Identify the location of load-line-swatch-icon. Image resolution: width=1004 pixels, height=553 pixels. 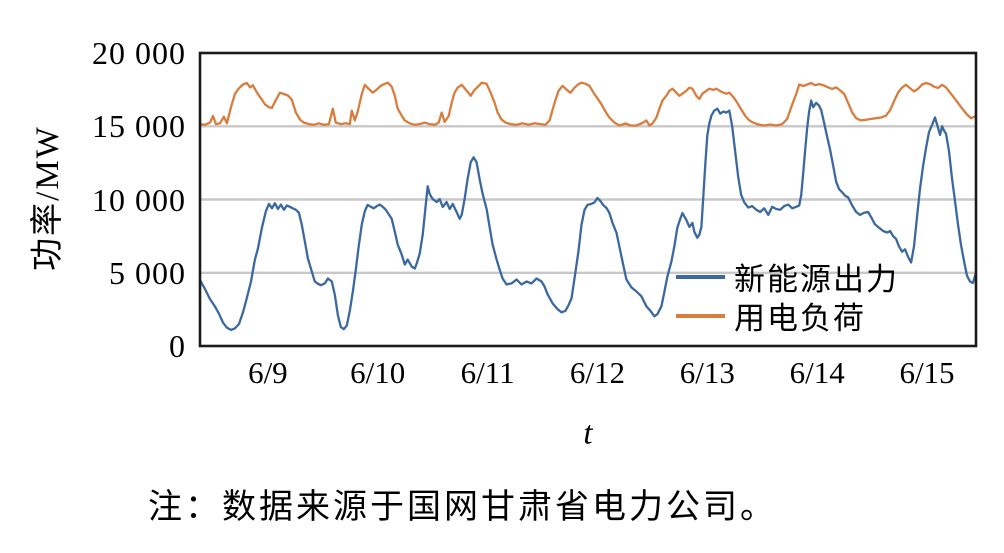
(700, 315).